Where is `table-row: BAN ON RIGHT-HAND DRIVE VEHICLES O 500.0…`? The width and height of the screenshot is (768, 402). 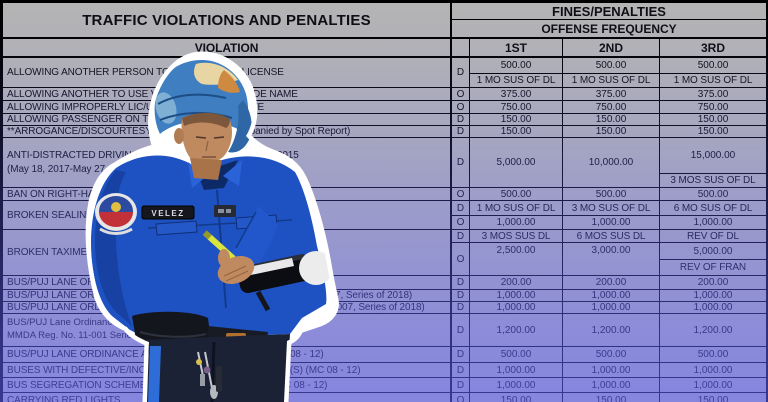
table-row: BAN ON RIGHT-HAND DRIVE VEHICLES O 500.0… is located at coordinates (384, 194).